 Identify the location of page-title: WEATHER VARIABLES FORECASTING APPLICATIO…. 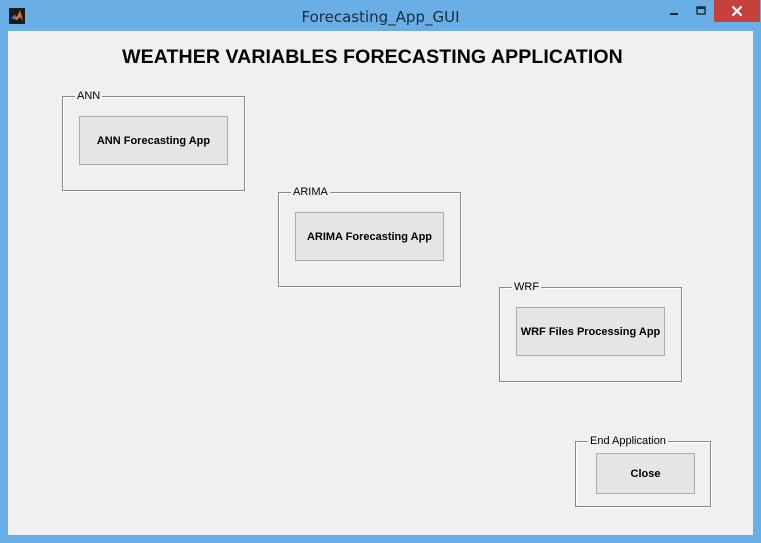
(372, 57).